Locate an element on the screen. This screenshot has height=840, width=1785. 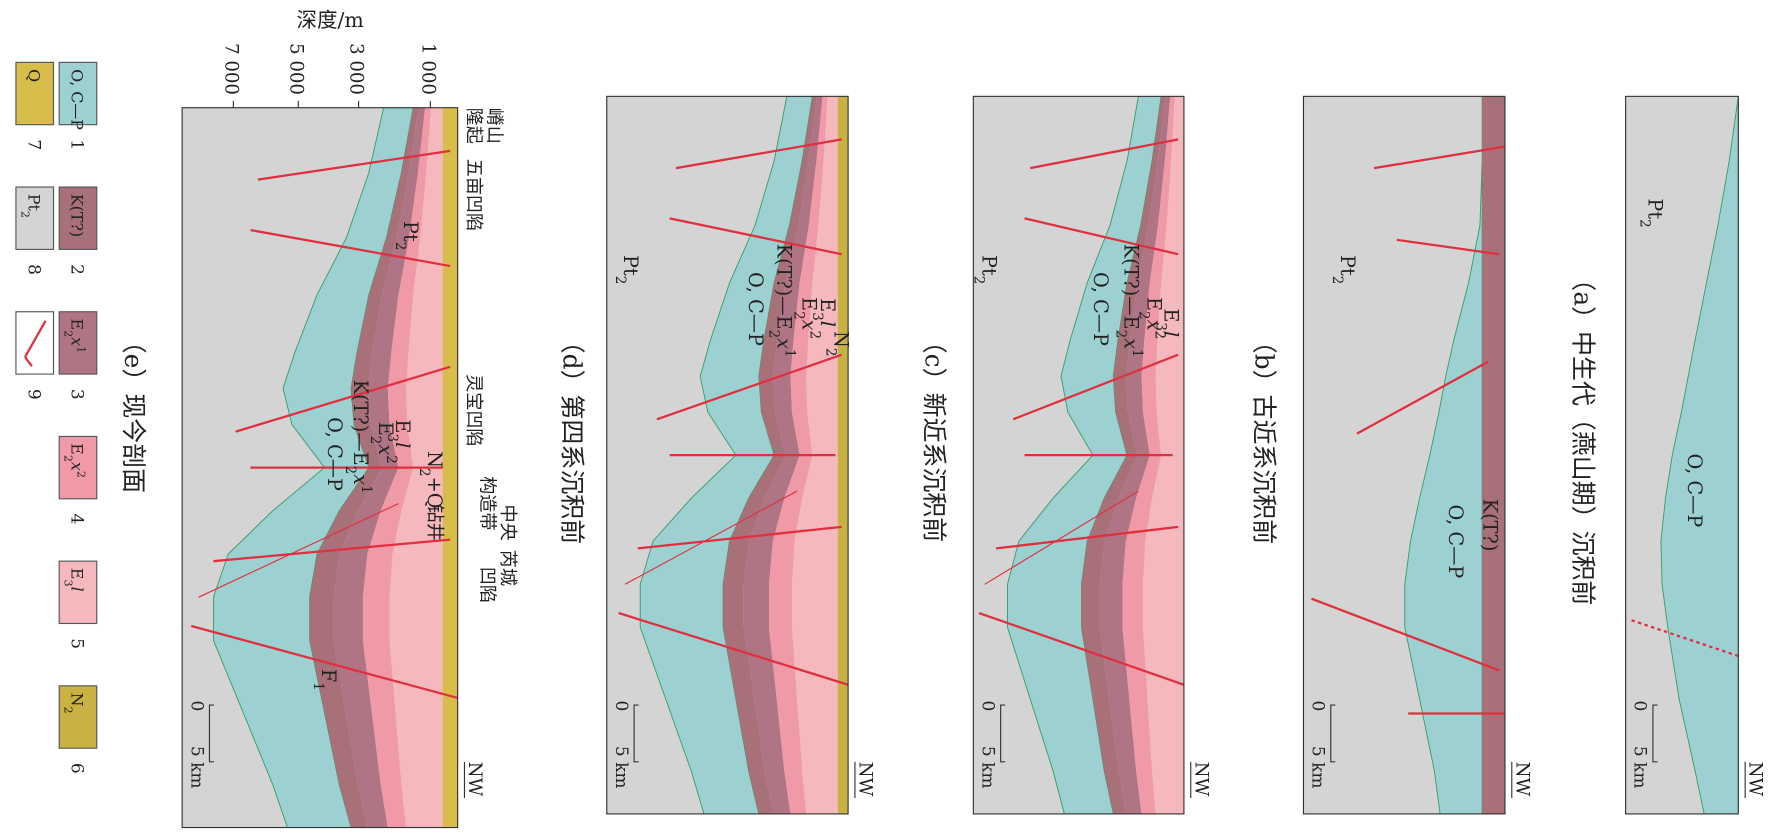
region-label: 钻井 is located at coordinates (434, 522).